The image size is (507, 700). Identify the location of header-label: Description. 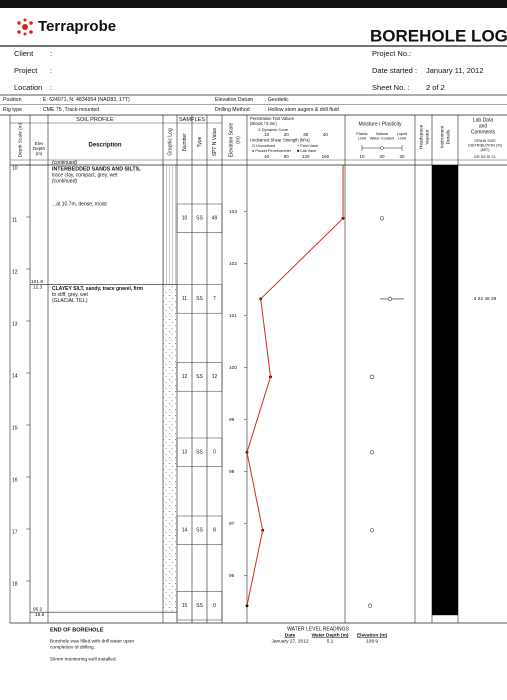
(104, 146).